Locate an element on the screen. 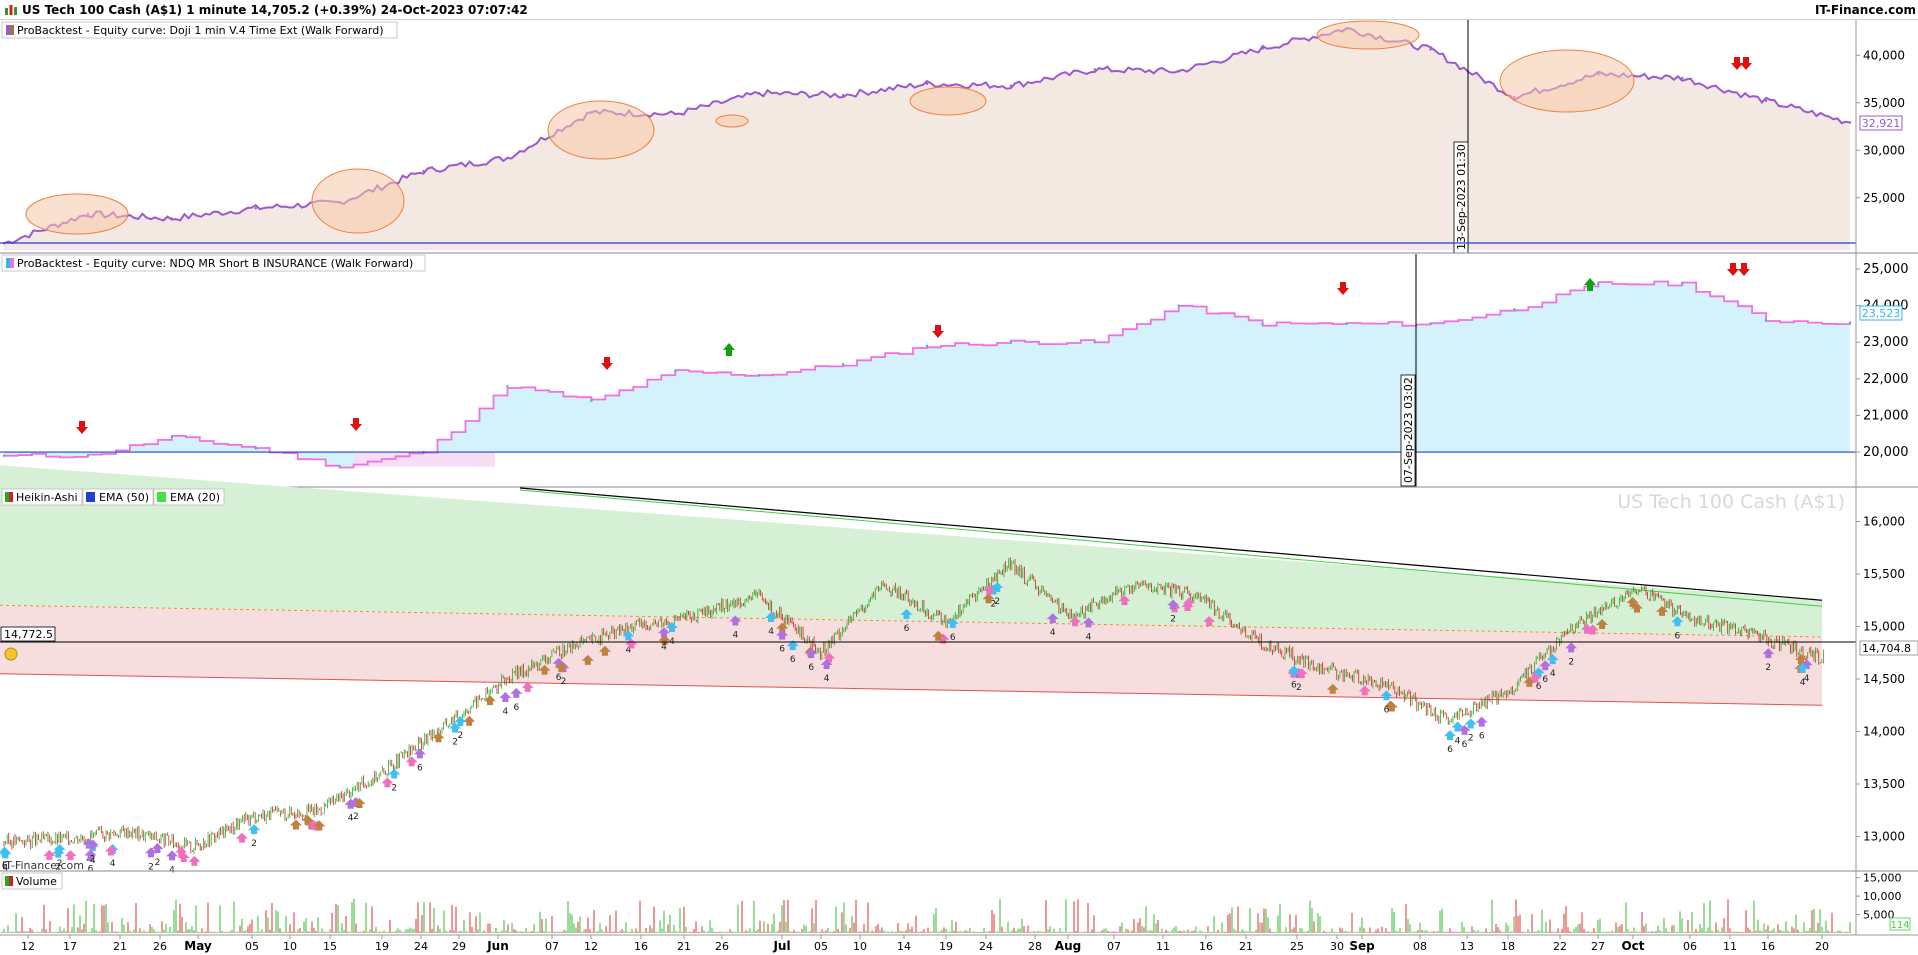 This screenshot has height=955, width=1918. x-tick-label: 05 is located at coordinates (821, 946).